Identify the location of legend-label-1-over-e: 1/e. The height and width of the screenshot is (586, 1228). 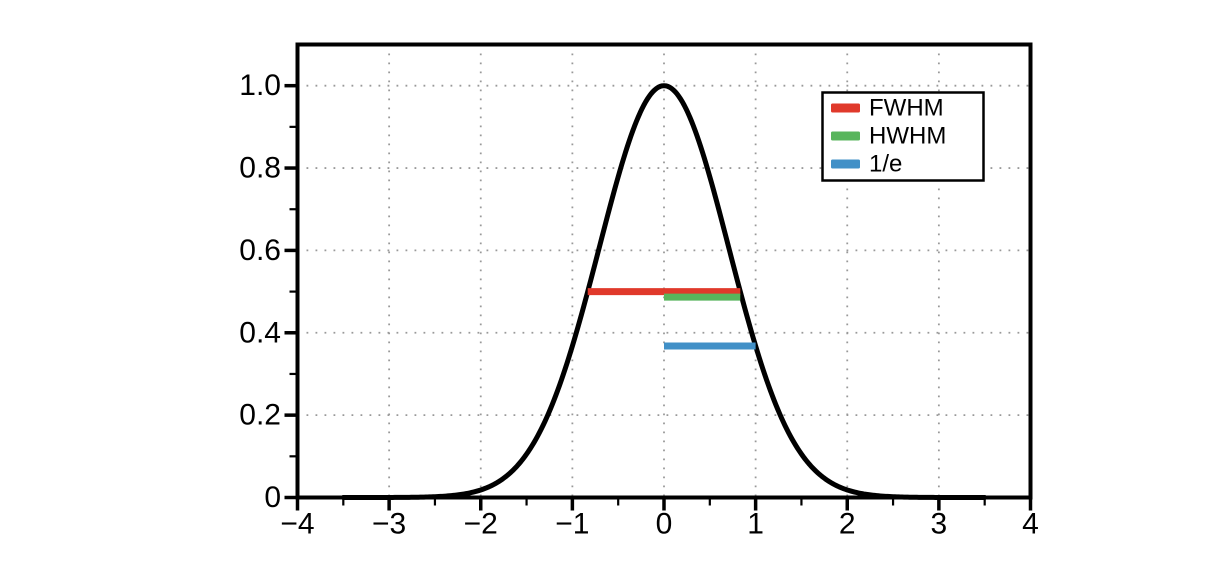
(885, 164).